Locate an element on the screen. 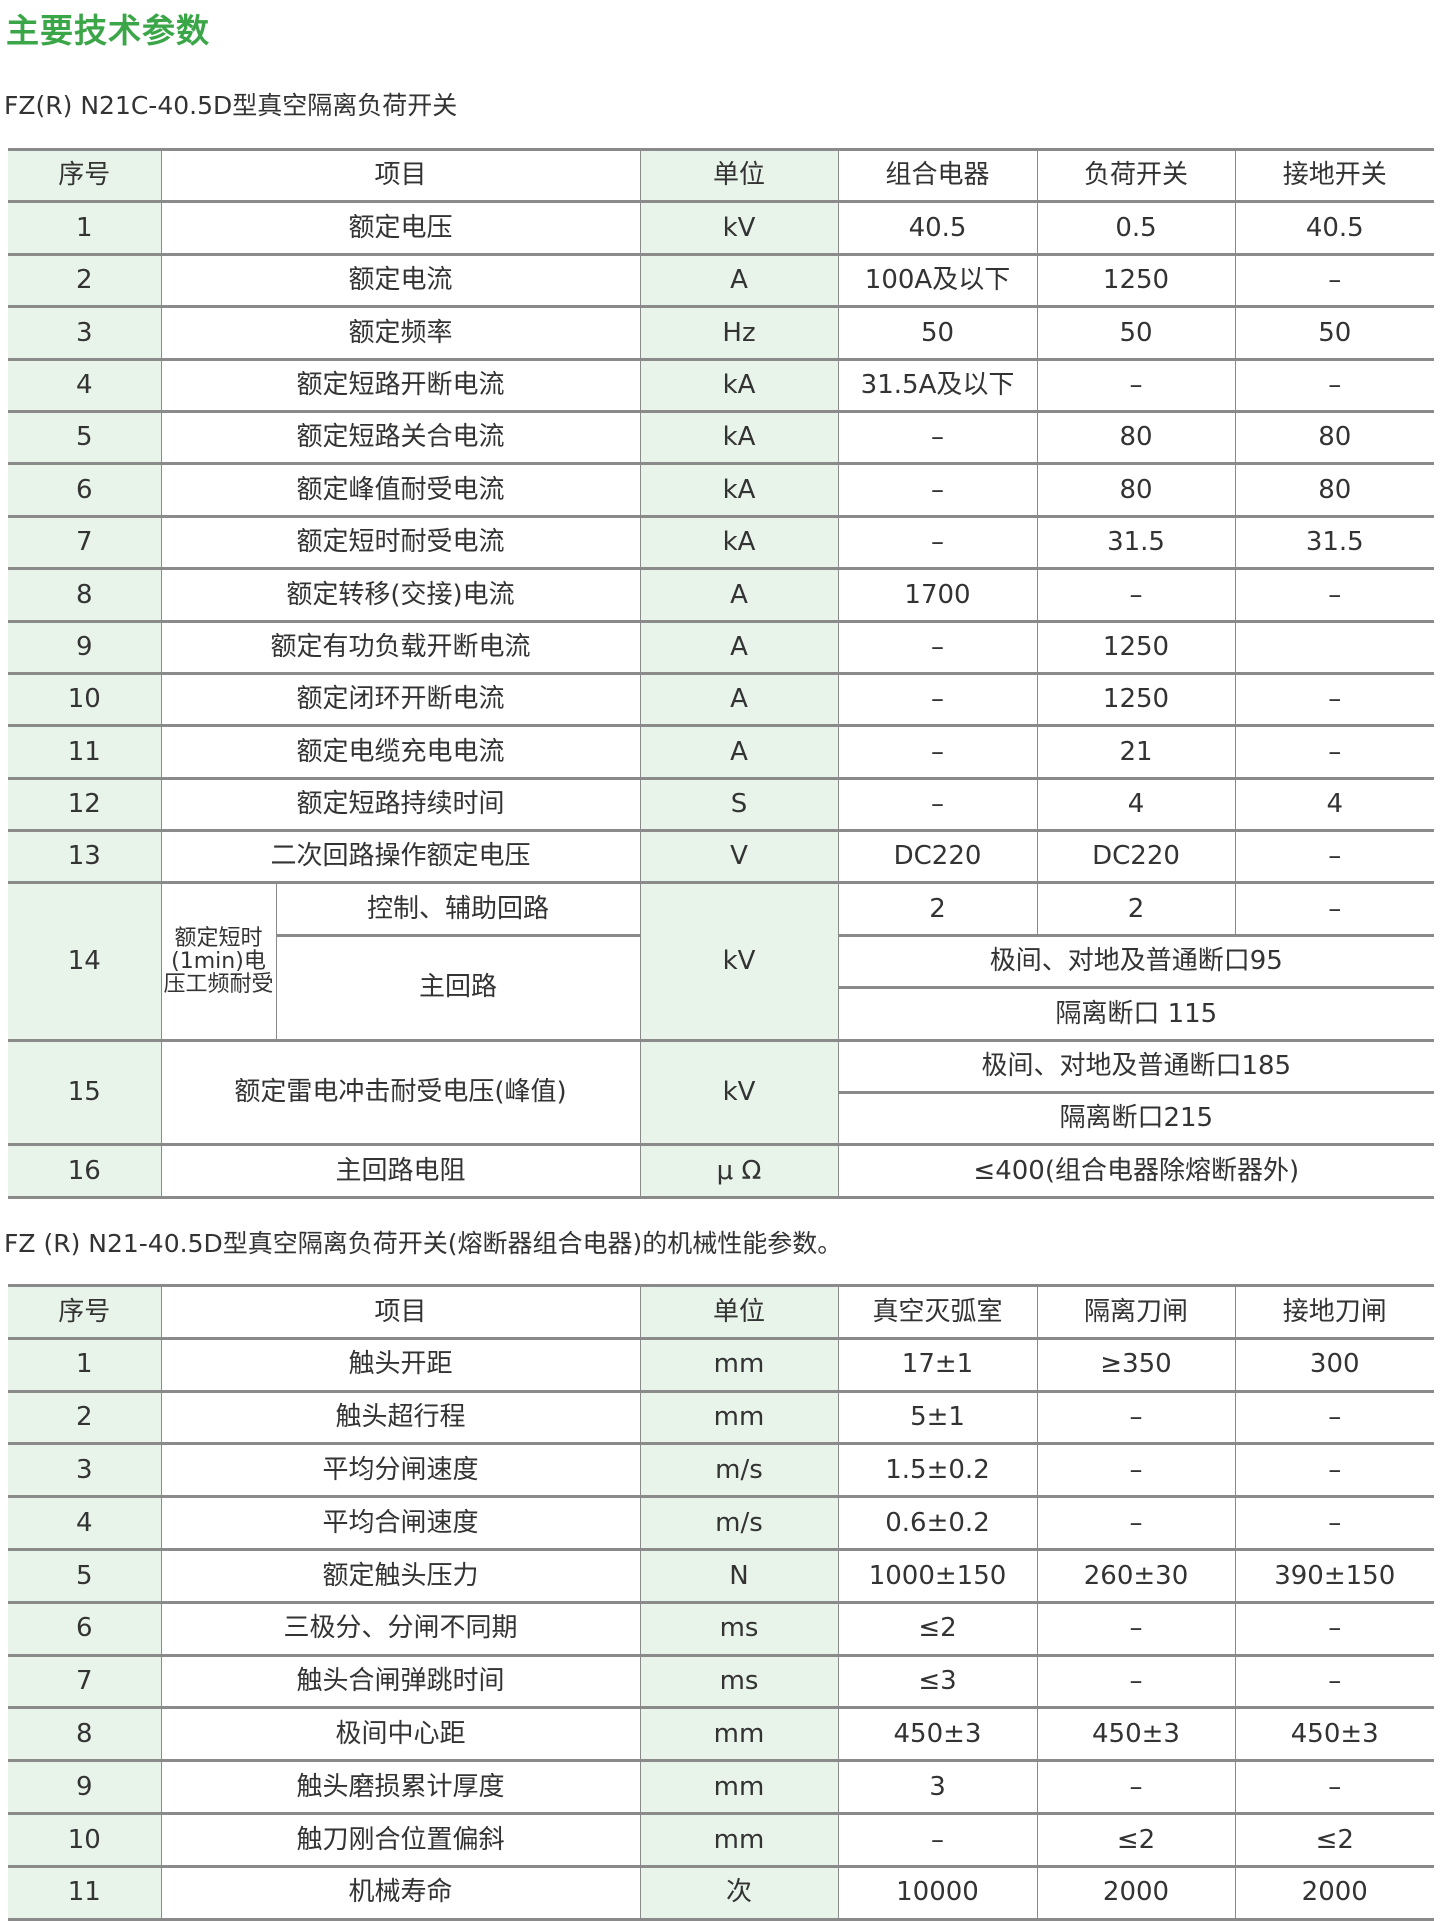 The height and width of the screenshot is (1921, 1440). row-item: 触头超行程 is located at coordinates (400, 1417).